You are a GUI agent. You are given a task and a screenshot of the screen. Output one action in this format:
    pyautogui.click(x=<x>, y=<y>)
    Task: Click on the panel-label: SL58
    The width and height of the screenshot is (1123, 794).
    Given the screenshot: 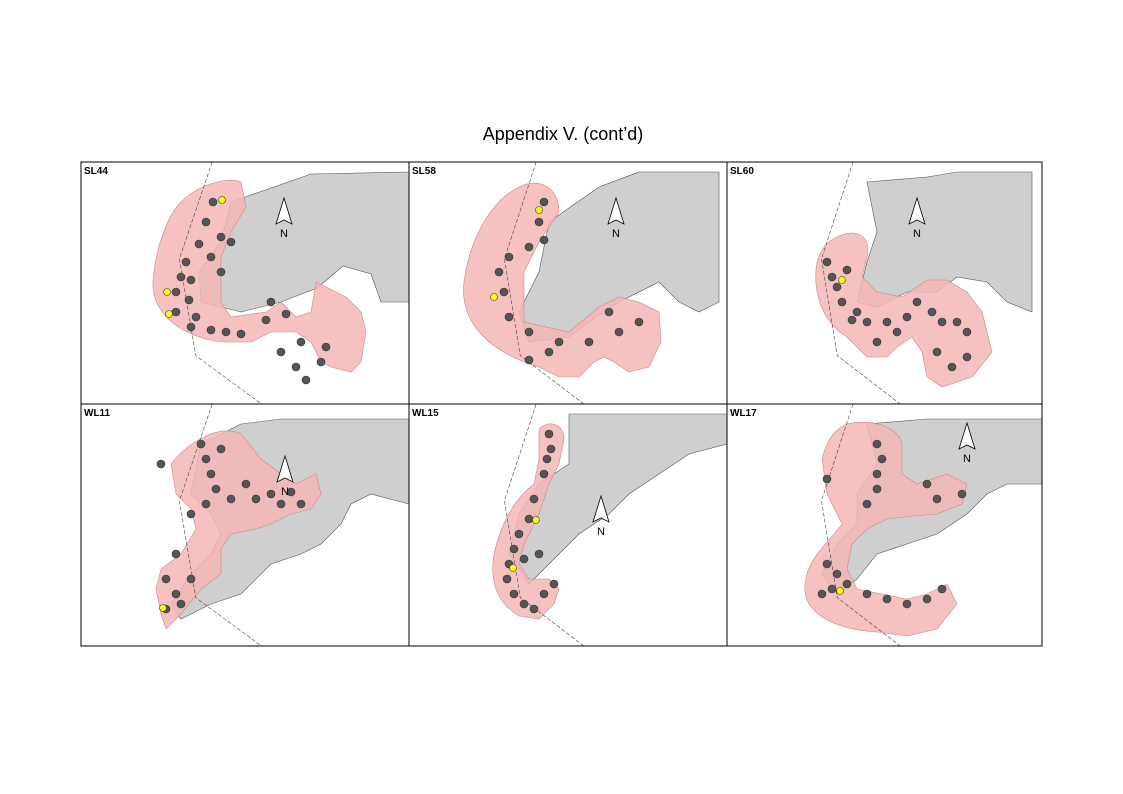 What is the action you would take?
    pyautogui.click(x=424, y=171)
    